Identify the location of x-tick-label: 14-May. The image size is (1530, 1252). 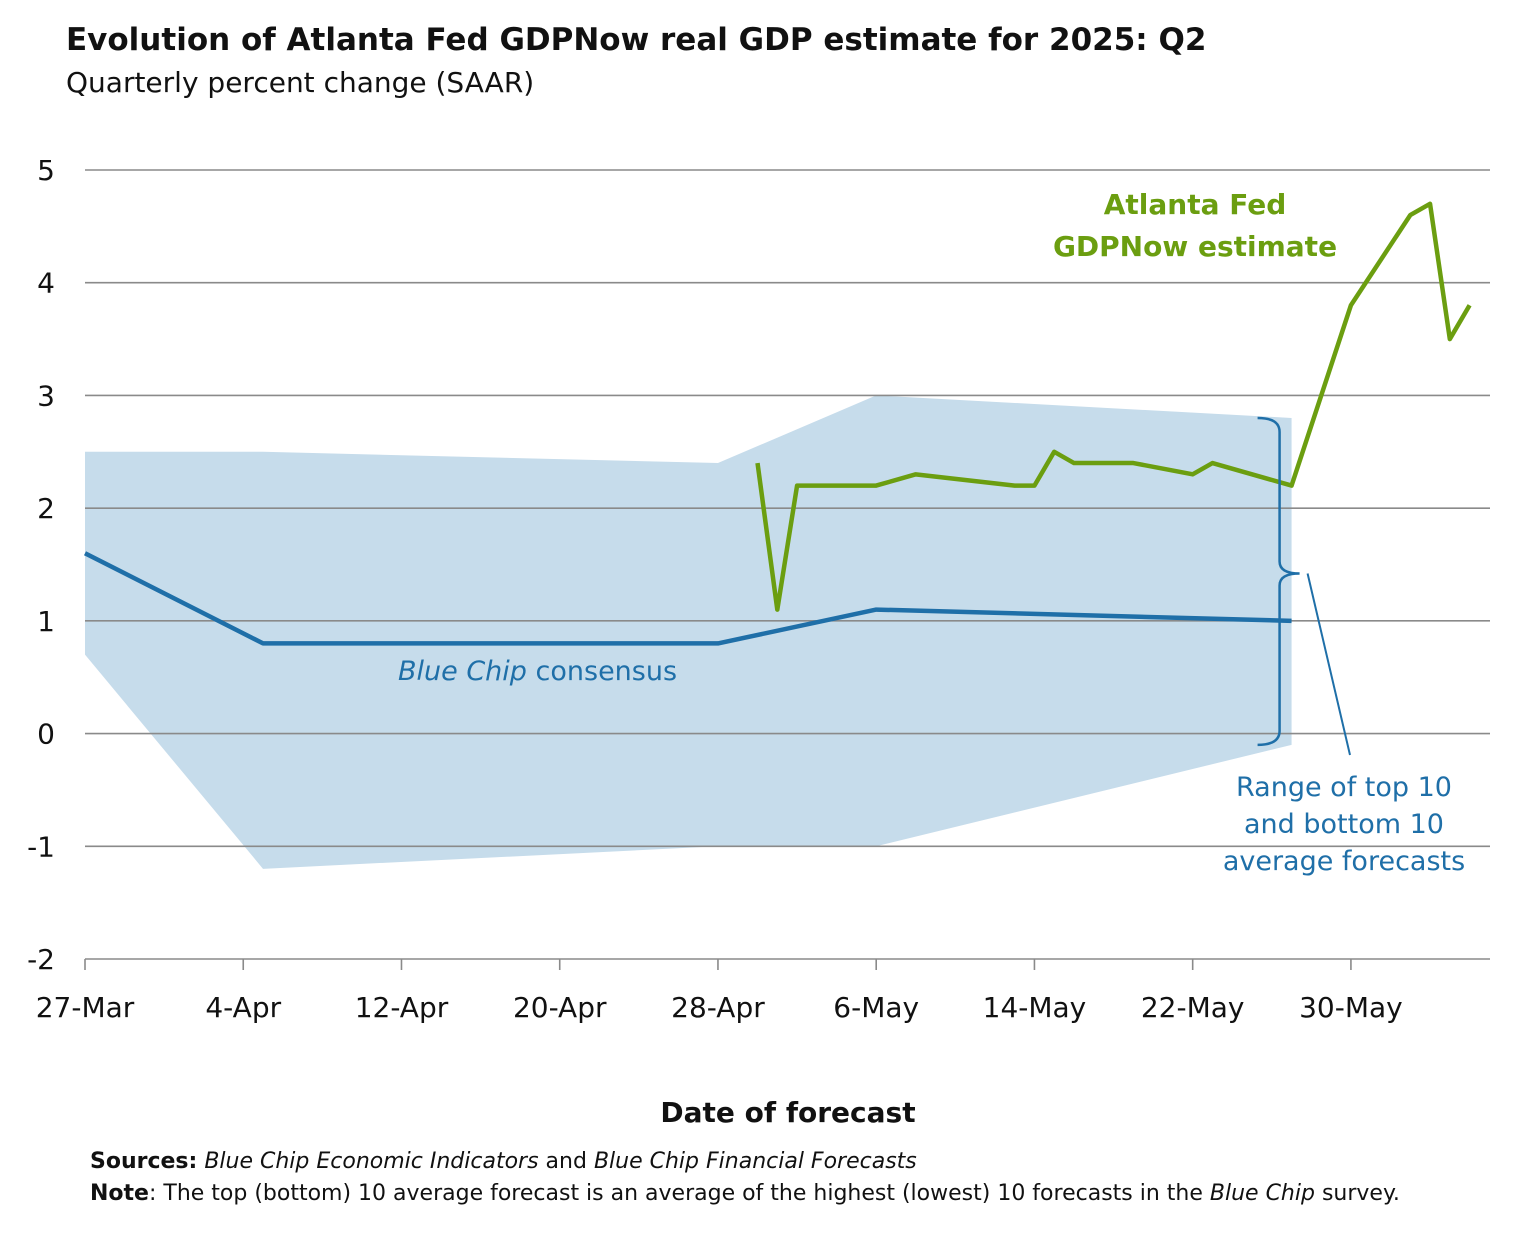
(1035, 1007).